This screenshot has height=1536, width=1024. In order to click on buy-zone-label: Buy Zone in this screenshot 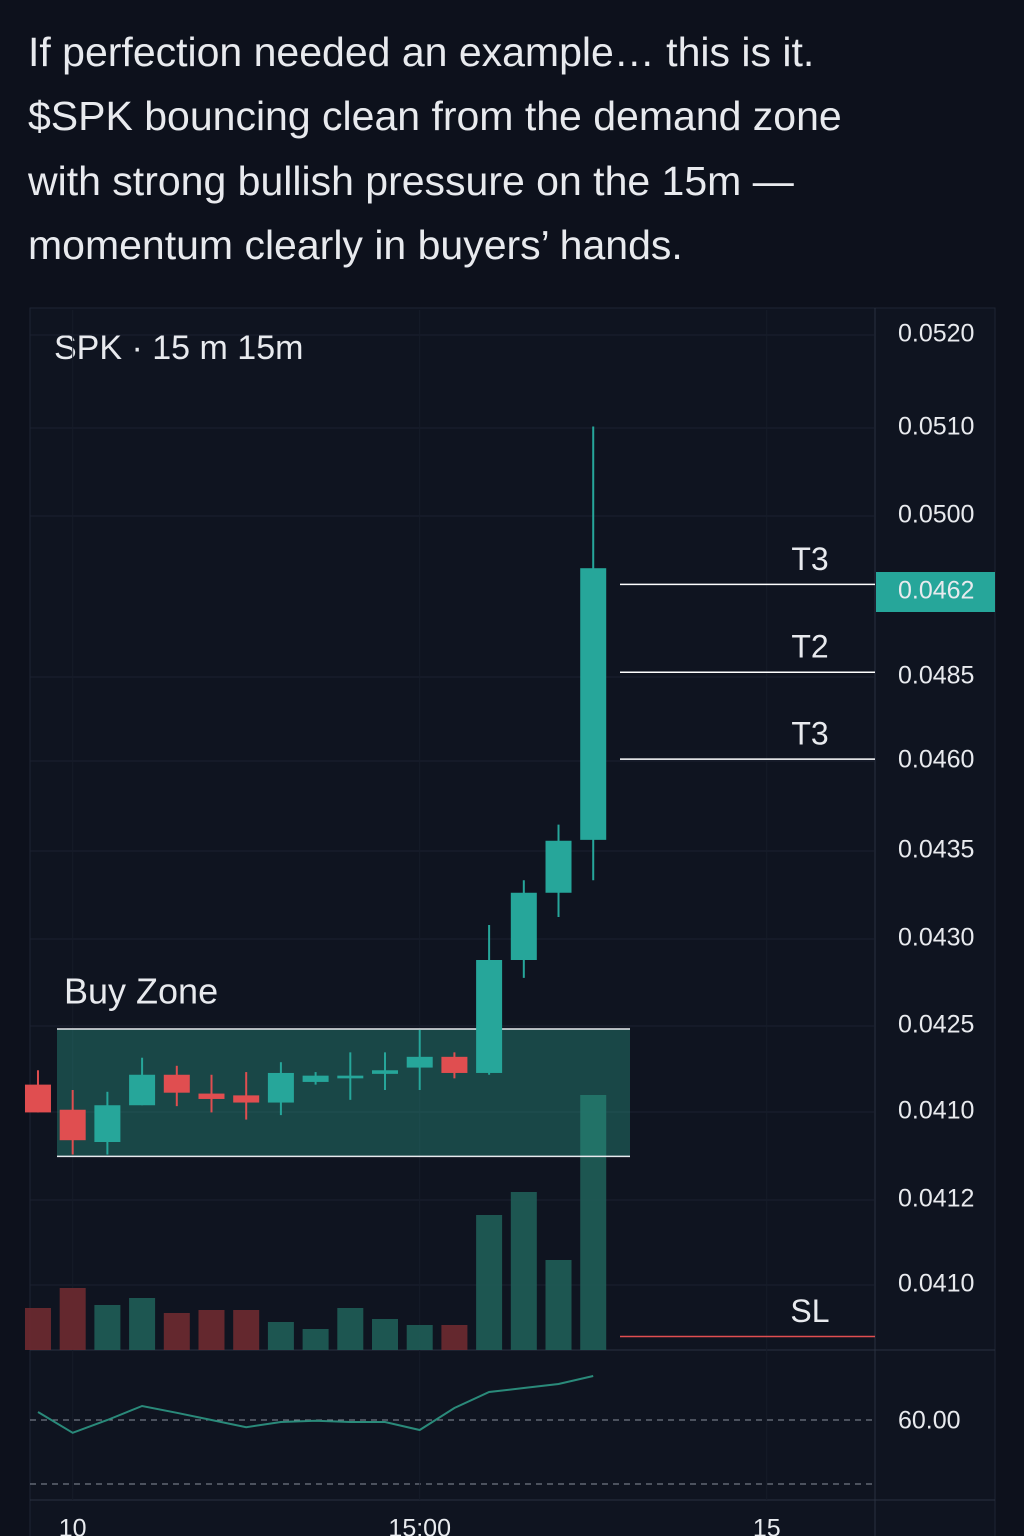, I will do `click(141, 991)`.